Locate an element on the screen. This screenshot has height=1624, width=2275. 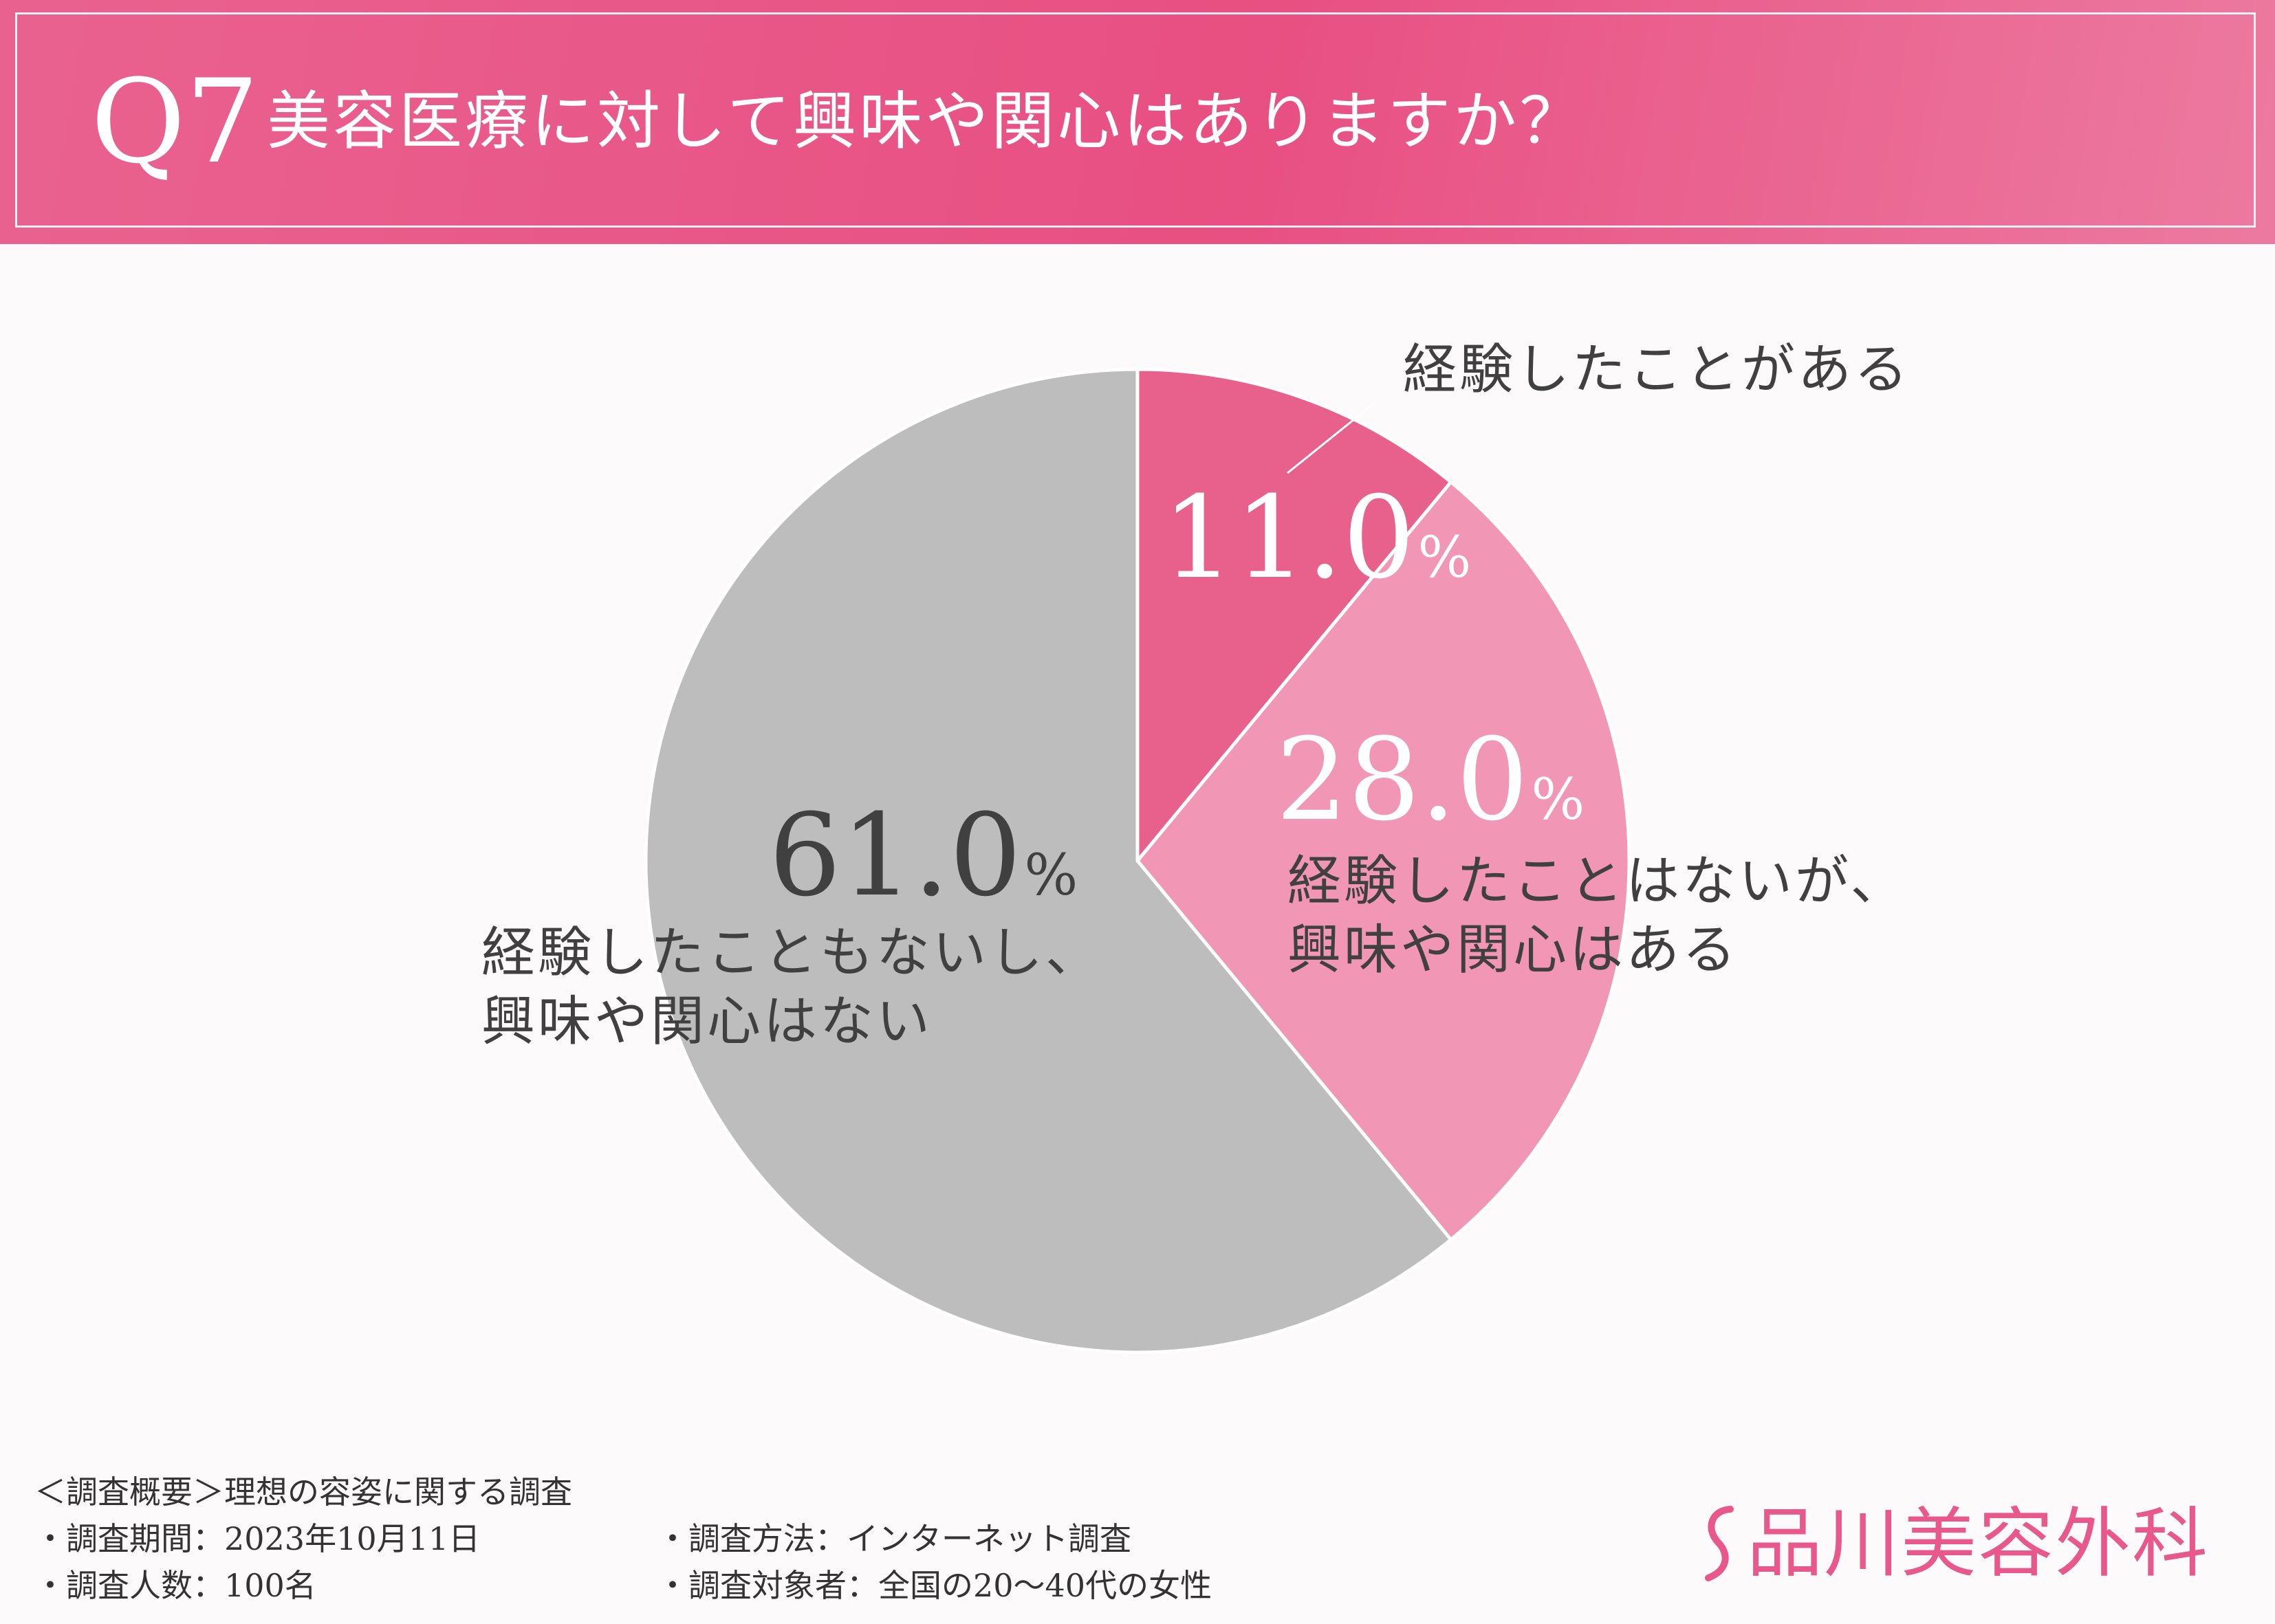
question-title: 美容医療に対して興味や関心はありますか？ is located at coordinates (926, 121).